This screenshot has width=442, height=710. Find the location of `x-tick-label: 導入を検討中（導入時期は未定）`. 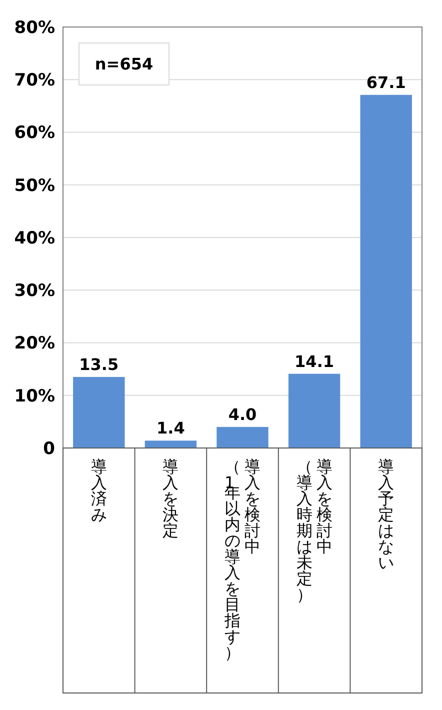

x-tick-label: 導入を検討中（導入時期は未定） is located at coordinates (314, 530).